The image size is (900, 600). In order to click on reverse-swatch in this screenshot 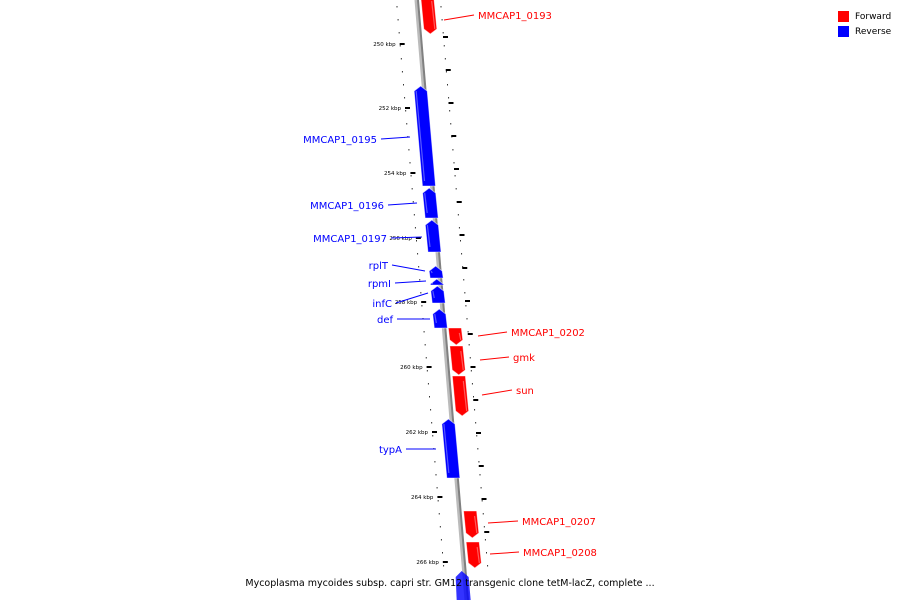, I will do `click(843, 31)`.